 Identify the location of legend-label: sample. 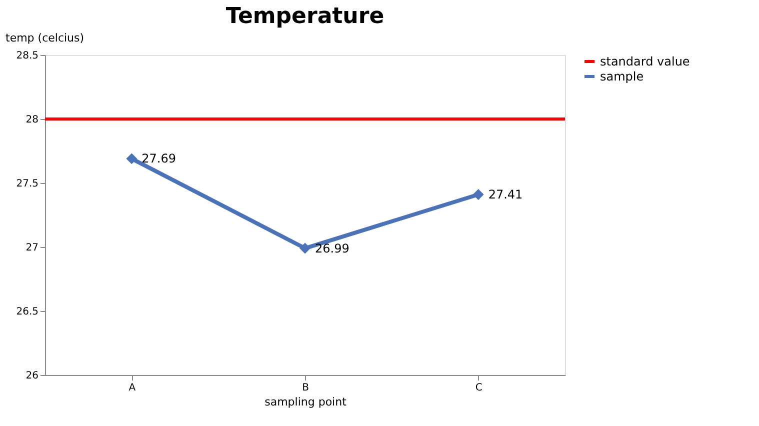
(622, 77).